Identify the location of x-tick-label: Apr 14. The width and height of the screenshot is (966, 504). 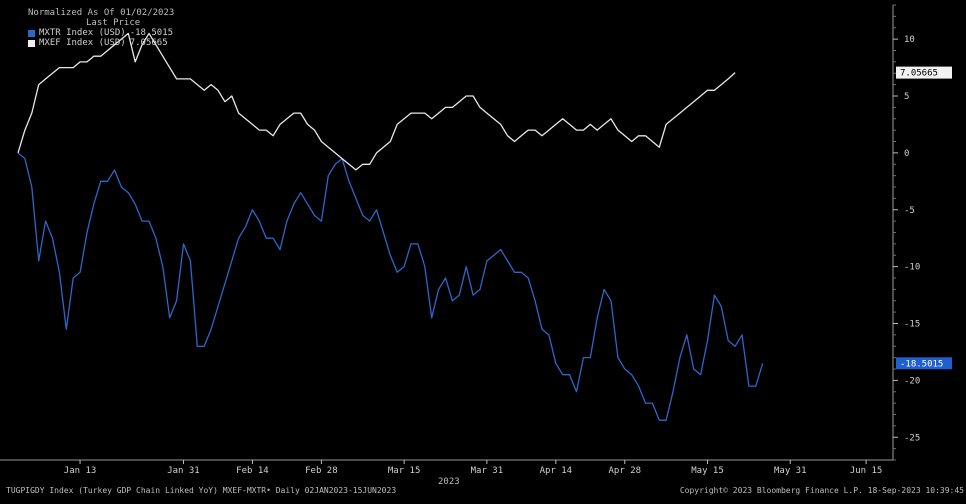
(556, 471).